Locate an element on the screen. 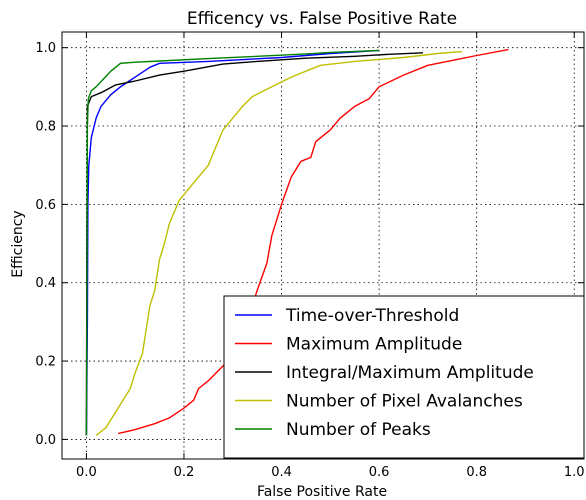 This screenshot has height=500, width=586. legend-label-number-of-peaks: Number of Peaks is located at coordinates (358, 430).